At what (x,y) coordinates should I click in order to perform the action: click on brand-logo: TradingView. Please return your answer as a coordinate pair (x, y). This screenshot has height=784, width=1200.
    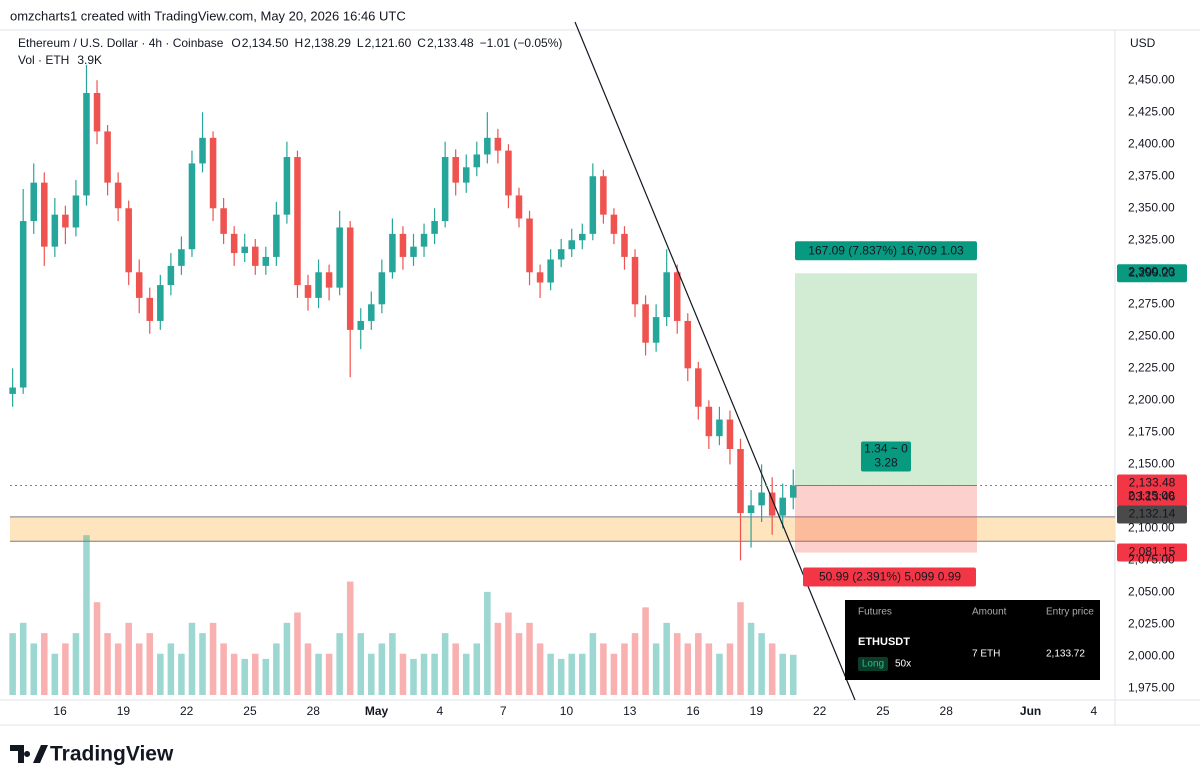
    Looking at the image, I should click on (92, 754).